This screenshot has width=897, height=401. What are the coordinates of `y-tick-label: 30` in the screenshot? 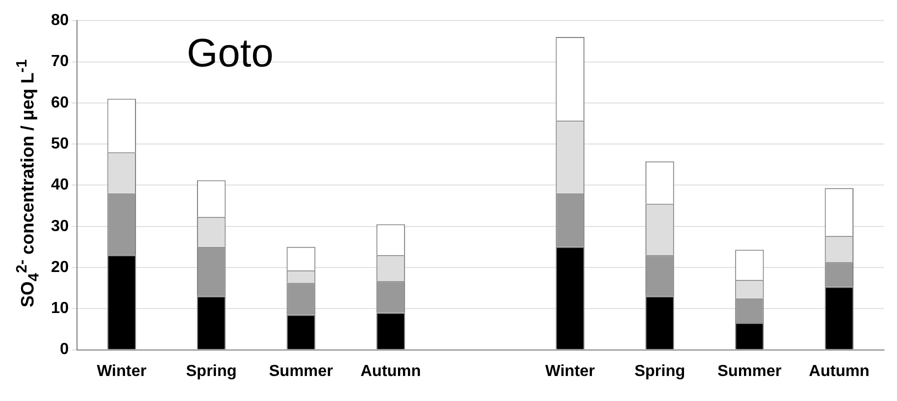 It's located at (60, 226).